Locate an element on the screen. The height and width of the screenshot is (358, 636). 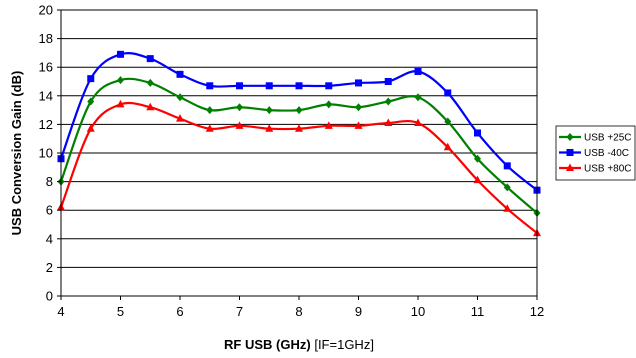
x-tick-labels: 4 5 6 7 8 9 10 11 12 is located at coordinates (300, 307).